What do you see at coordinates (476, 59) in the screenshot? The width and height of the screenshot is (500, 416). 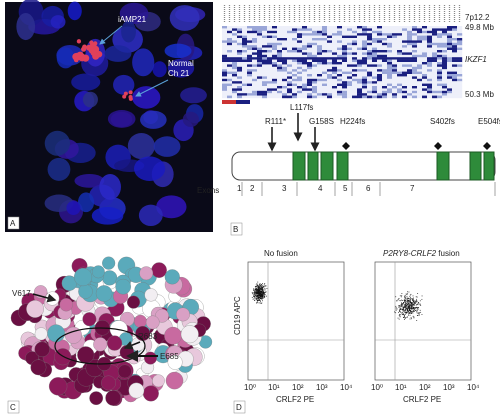 I see `gene-label: IKZF1` at bounding box center [476, 59].